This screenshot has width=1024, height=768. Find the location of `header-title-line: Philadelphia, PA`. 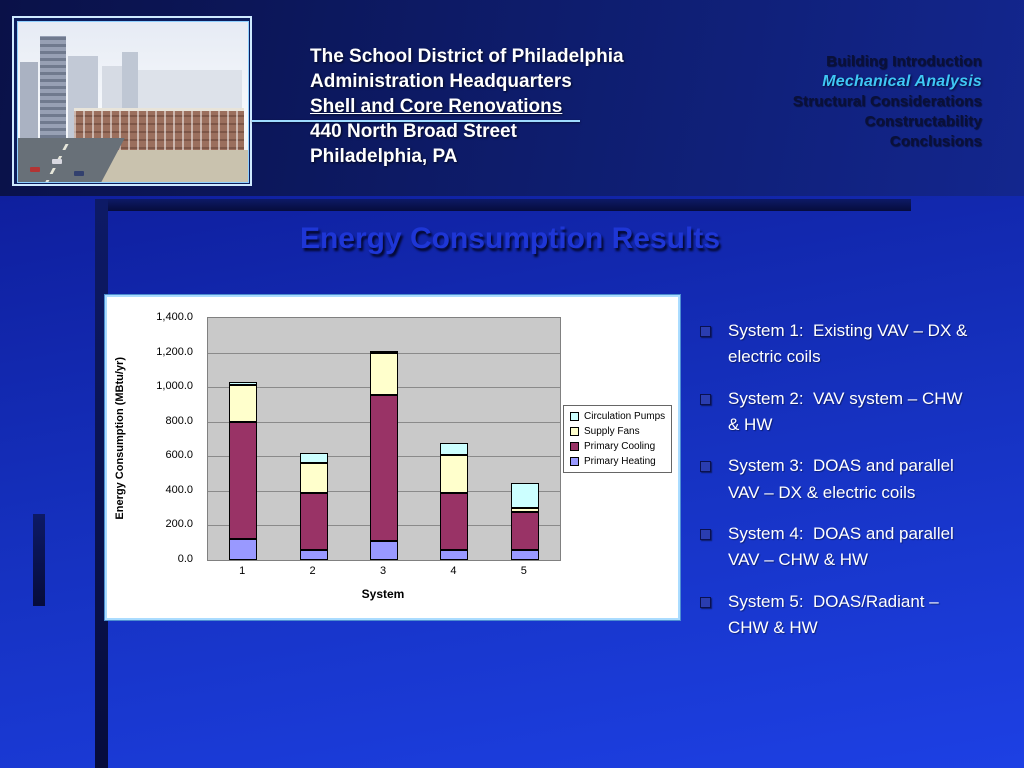

header-title-line: Philadelphia, PA is located at coordinates (384, 156).